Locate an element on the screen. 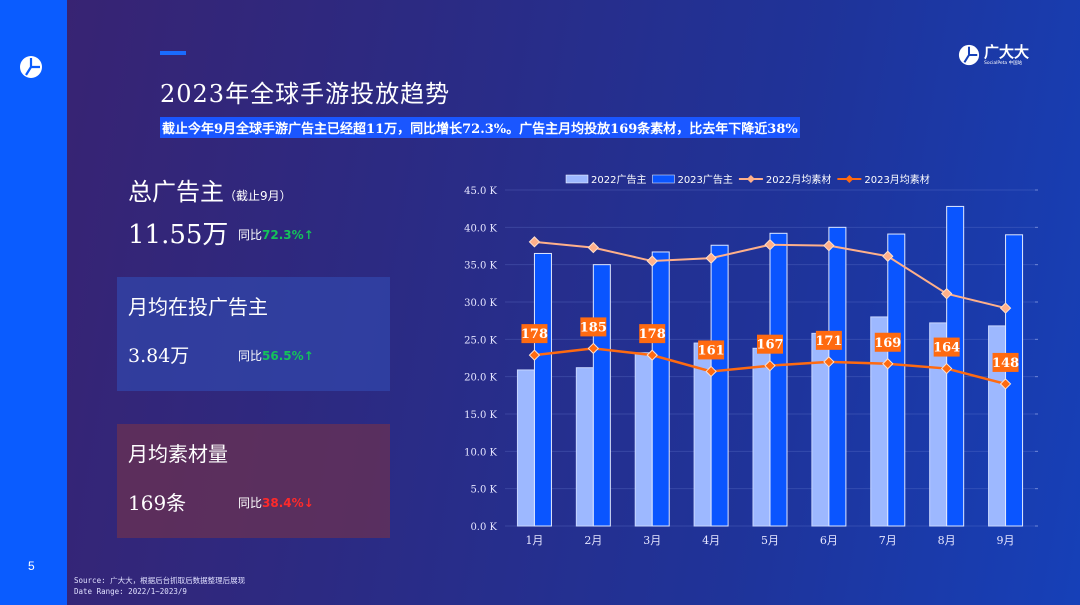 Image resolution: width=1080 pixels, height=605 pixels. data-label: 169 is located at coordinates (887, 343).